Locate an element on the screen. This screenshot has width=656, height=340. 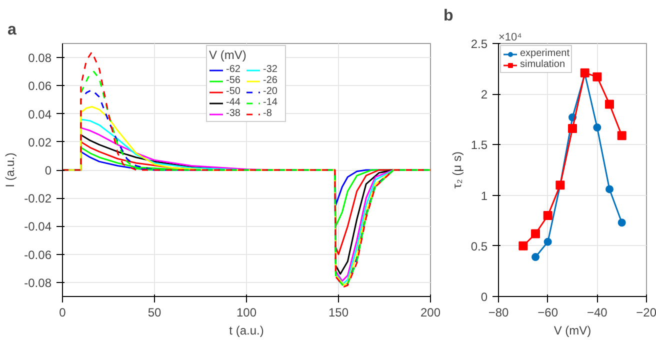
y-tick-label: -0.02 is located at coordinates (38, 199).